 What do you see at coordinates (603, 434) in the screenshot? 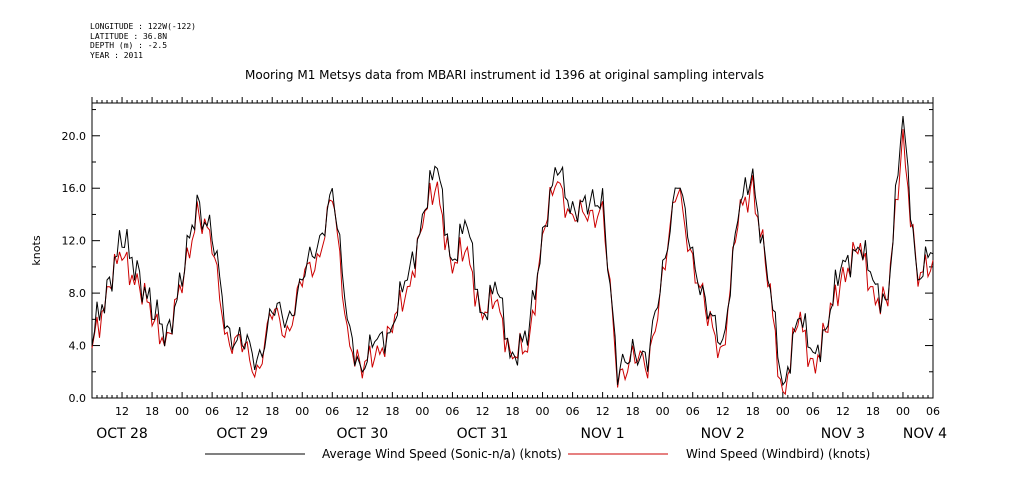
I see `x-day-label: NOV 1` at bounding box center [603, 434].